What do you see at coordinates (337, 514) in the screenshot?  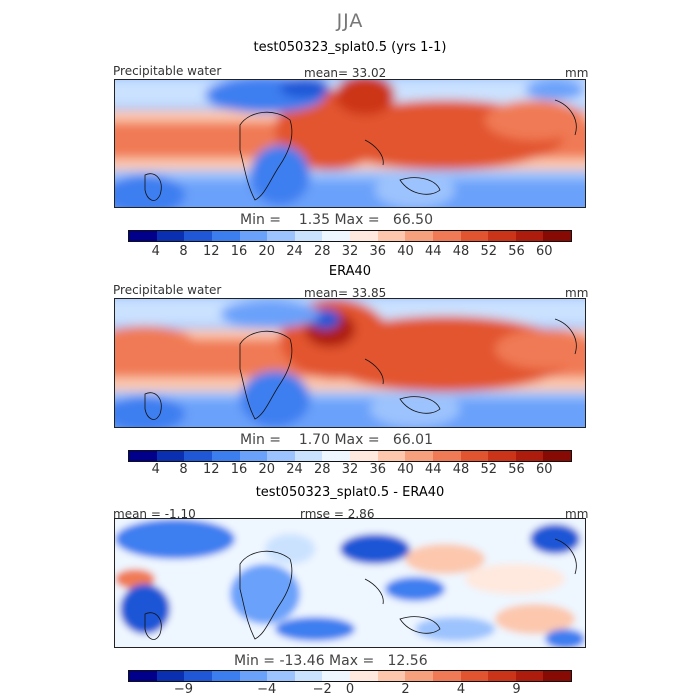 I see `rmse-label: rmse = 2.86` at bounding box center [337, 514].